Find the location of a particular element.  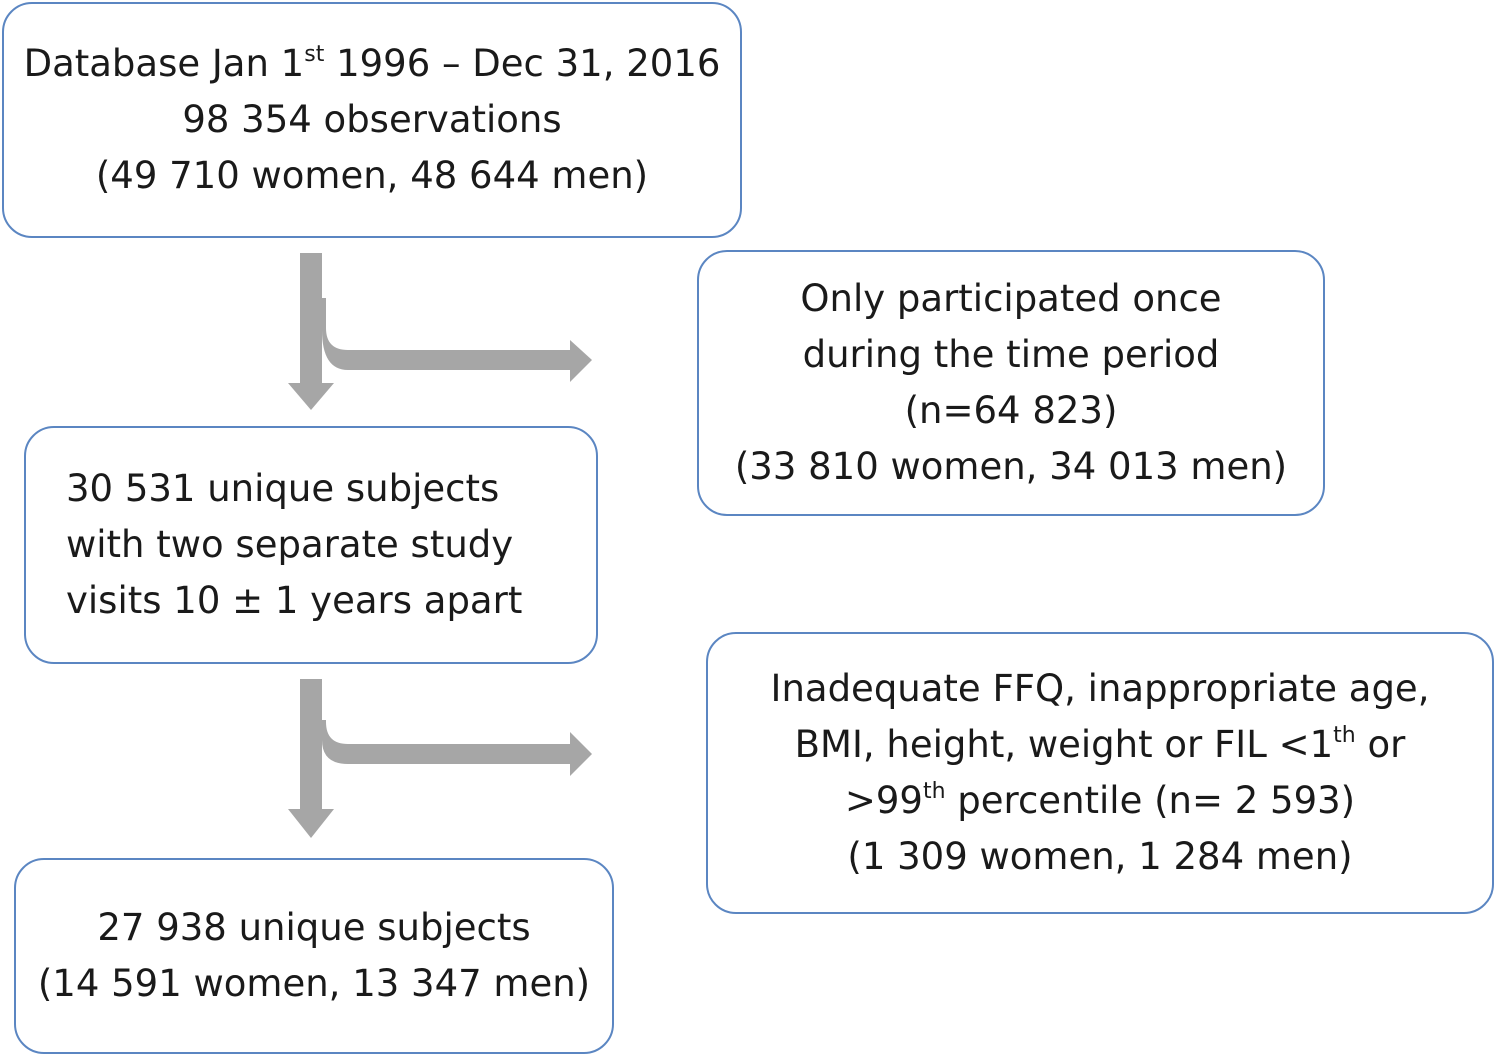

final-sample-gender-split: (14 591 women, 13 347 men) is located at coordinates (314, 983).